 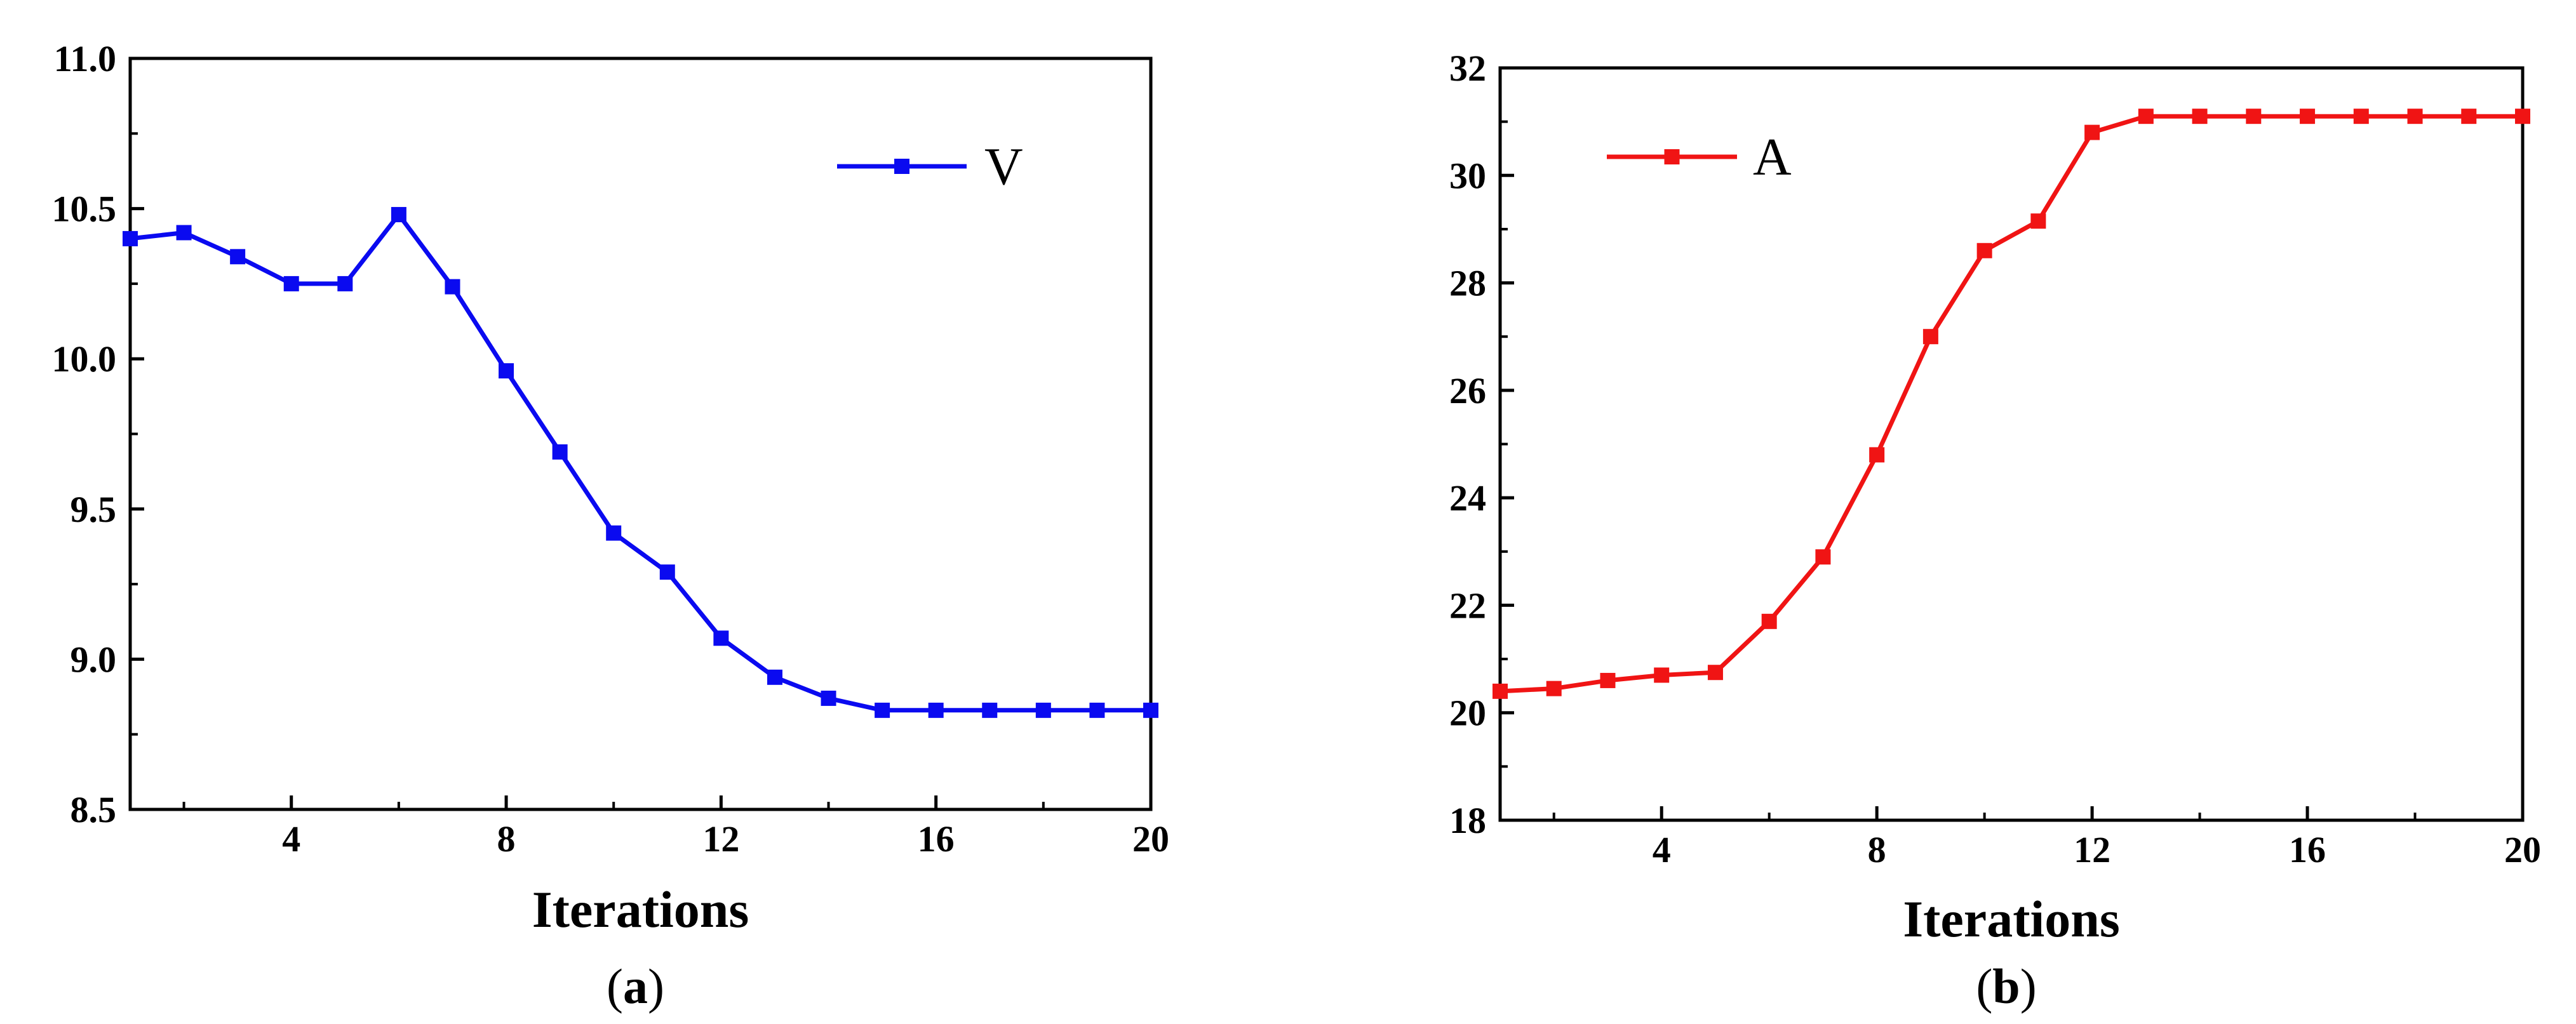 What do you see at coordinates (640, 909) in the screenshot?
I see `chart-a-x-axis-title: Iterations` at bounding box center [640, 909].